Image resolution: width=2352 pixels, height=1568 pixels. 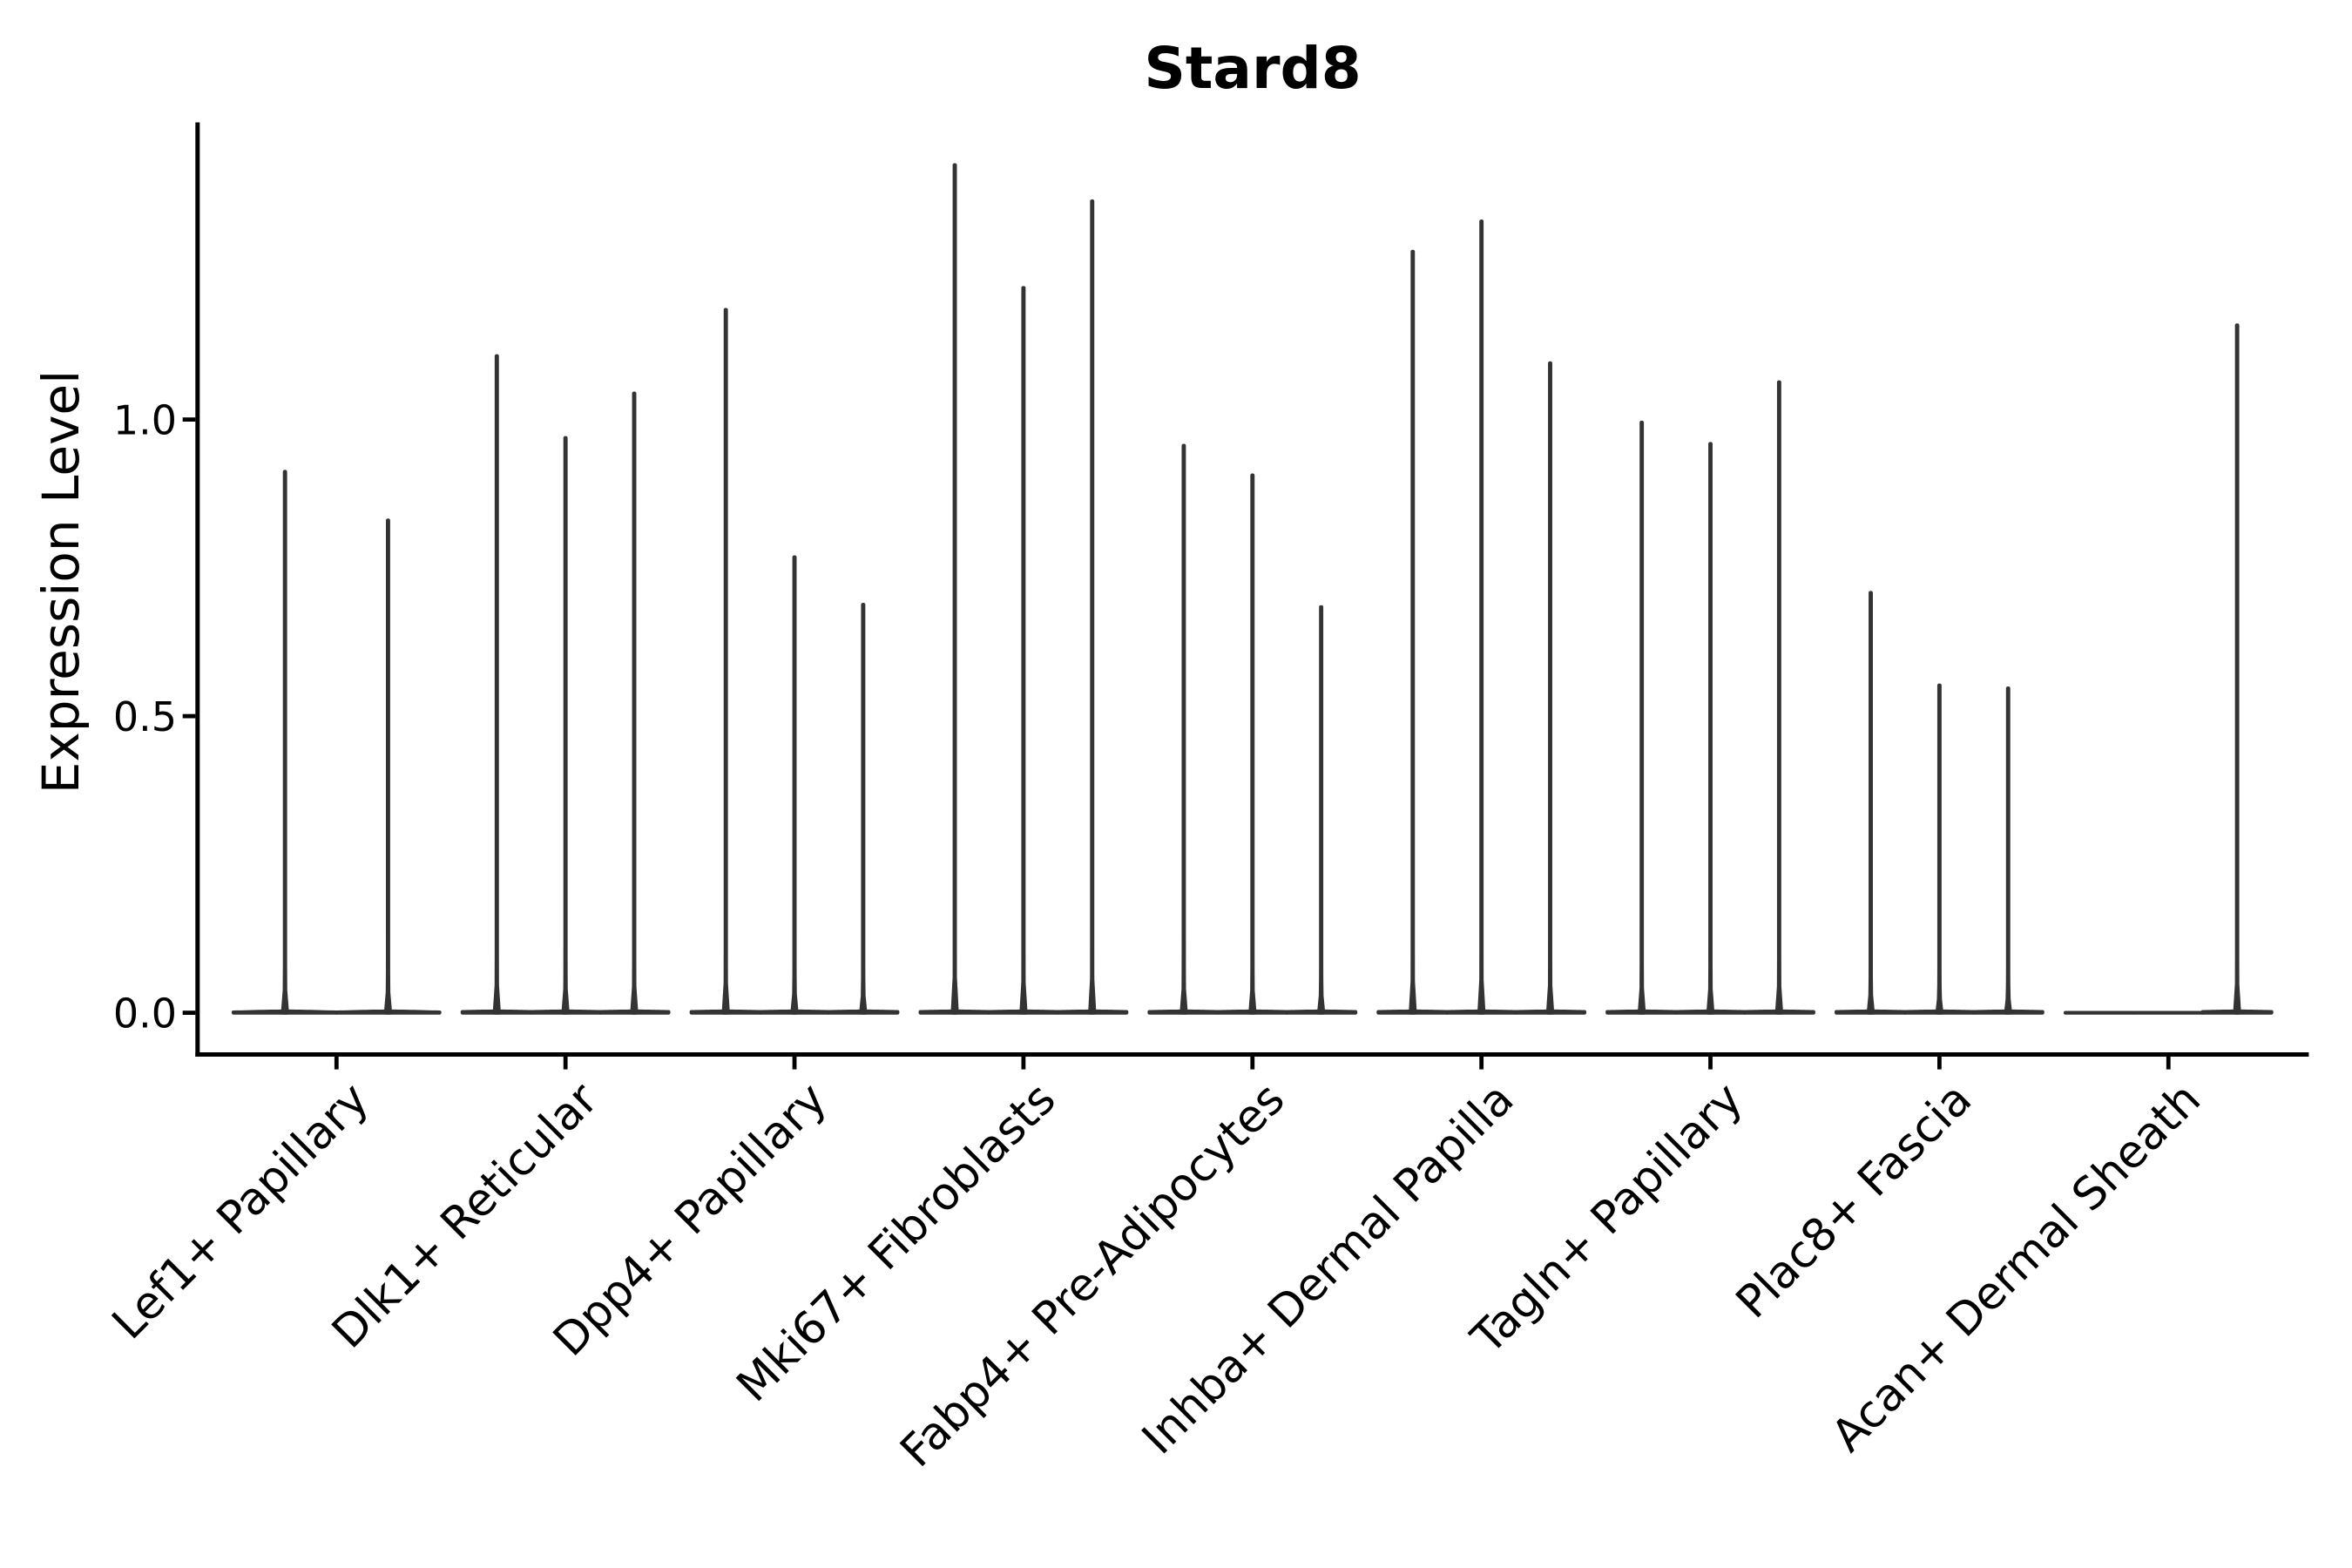 What do you see at coordinates (61, 582) in the screenshot?
I see `y-axis-label: Expression Level` at bounding box center [61, 582].